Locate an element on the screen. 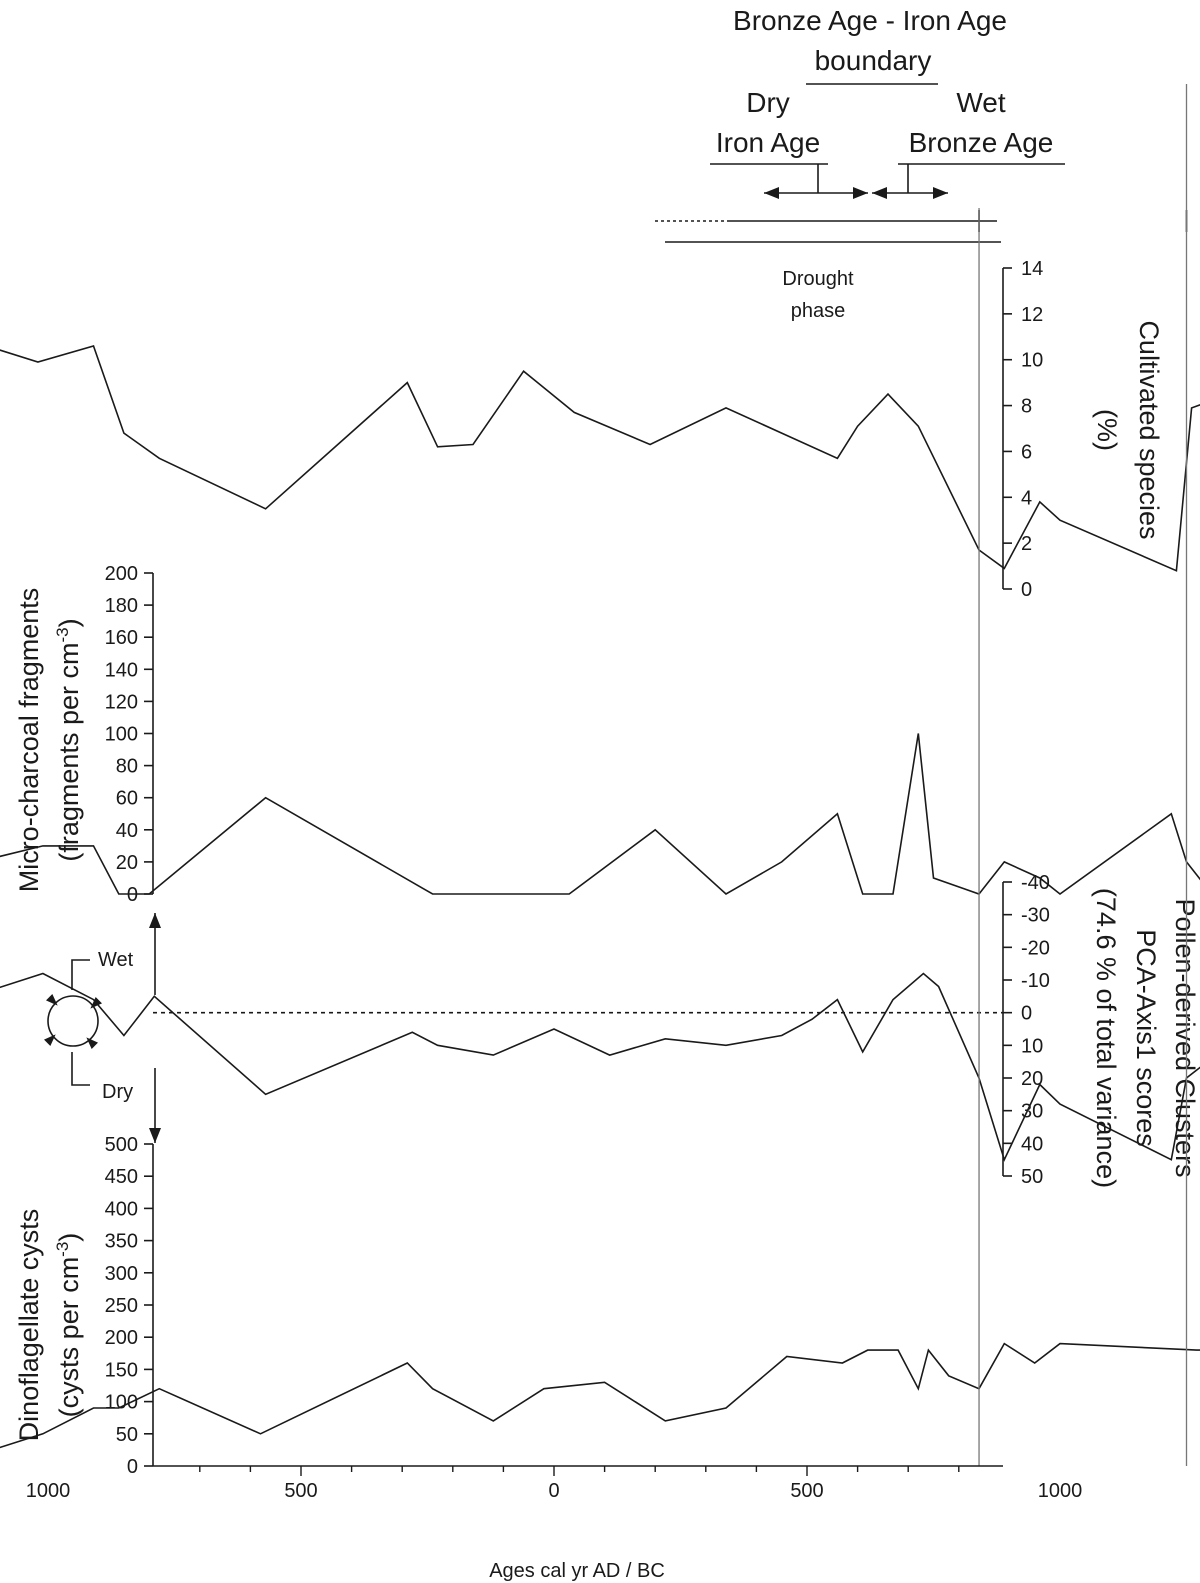  cultivated-tick-label: 10 is located at coordinates (1032, 361).